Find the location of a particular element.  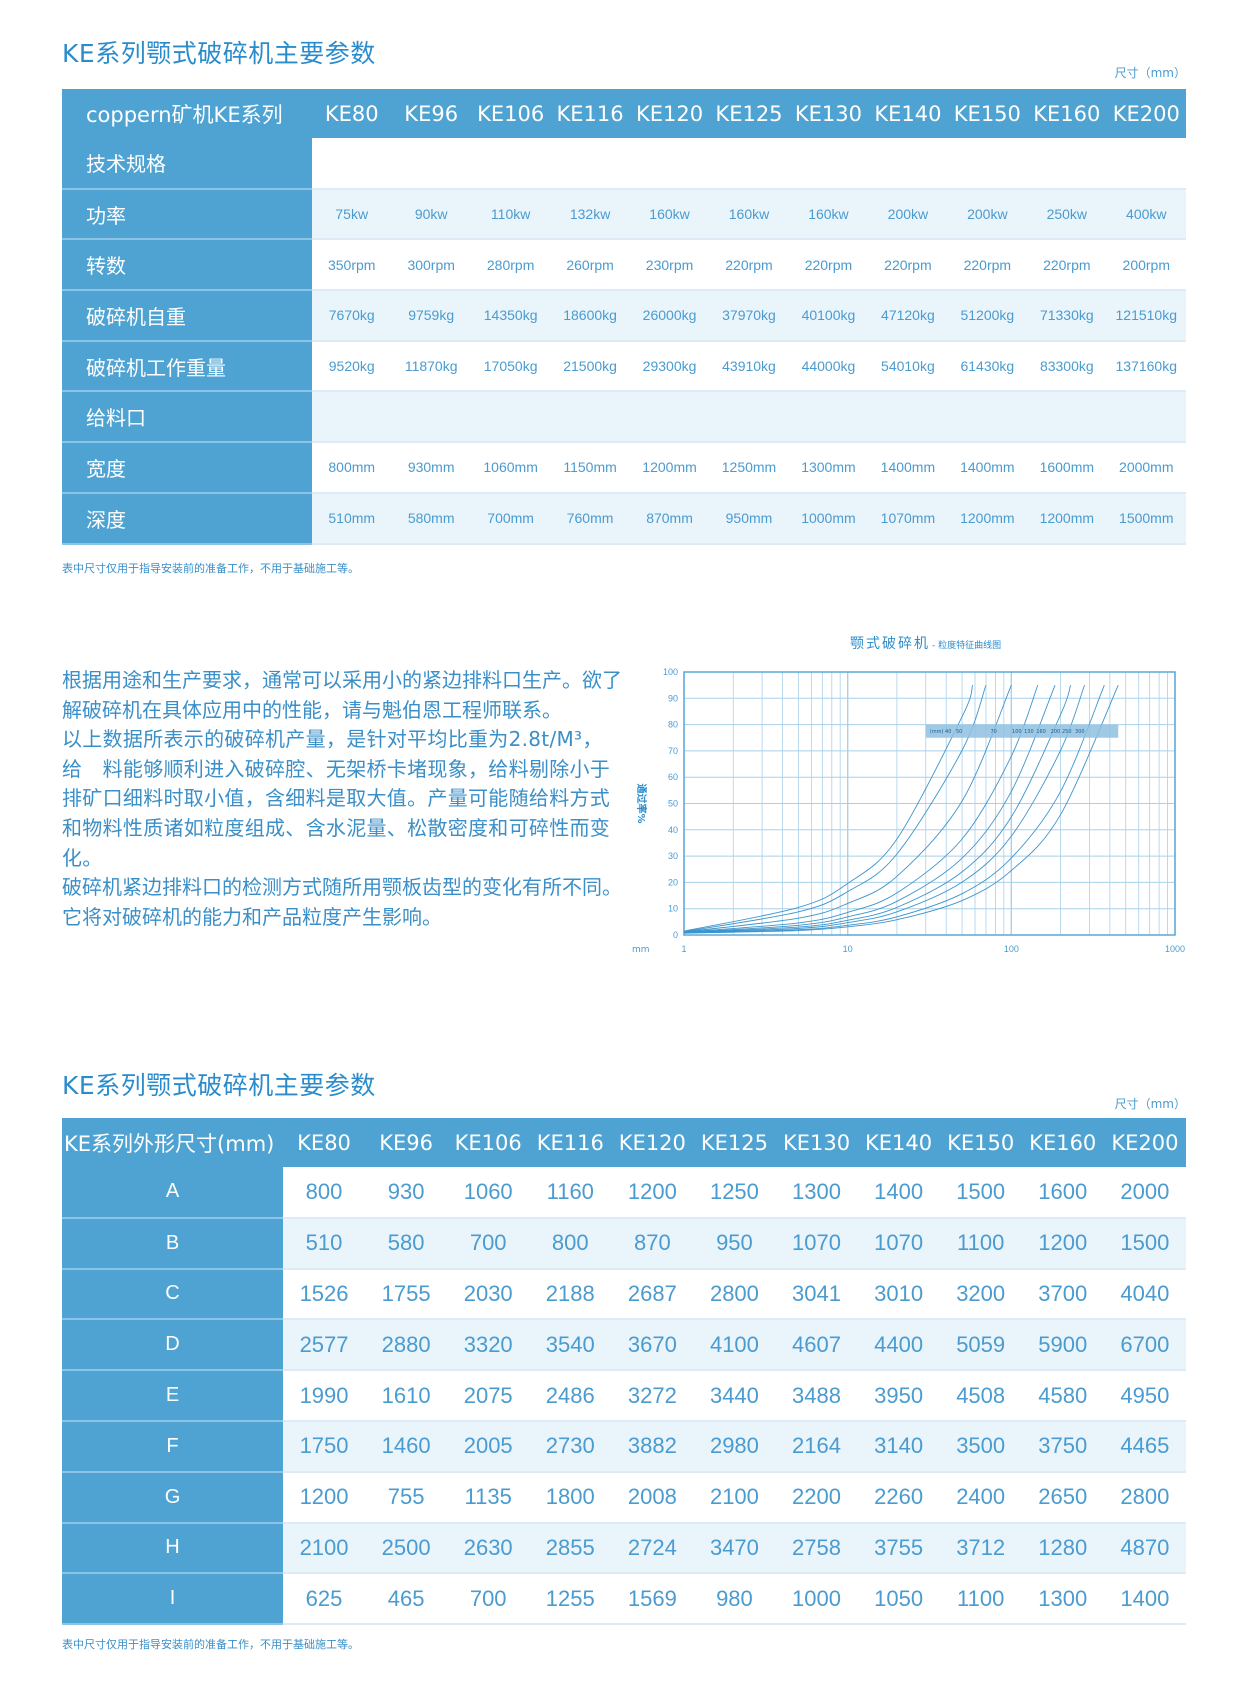

row-label: D is located at coordinates (172, 1345).